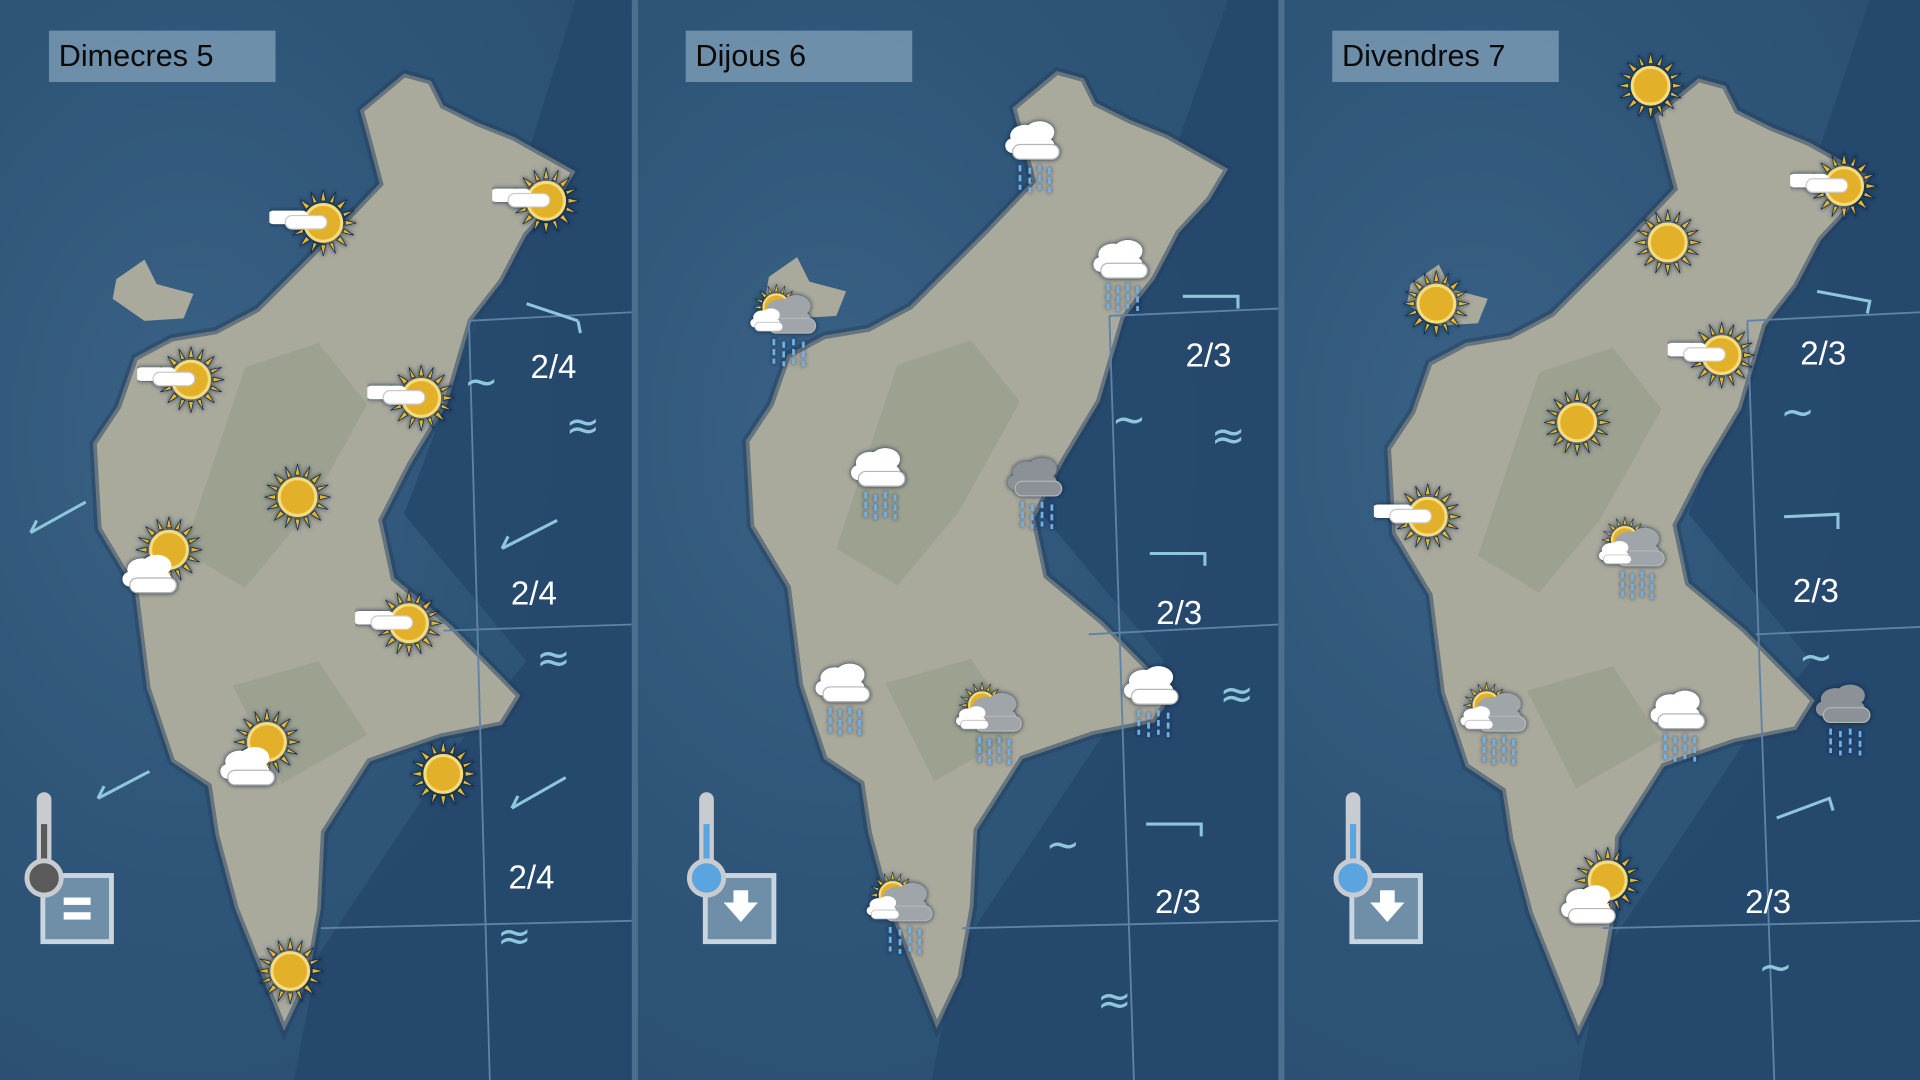 The height and width of the screenshot is (1080, 1920). What do you see at coordinates (162, 56) in the screenshot?
I see `day-title: Dimecres 5` at bounding box center [162, 56].